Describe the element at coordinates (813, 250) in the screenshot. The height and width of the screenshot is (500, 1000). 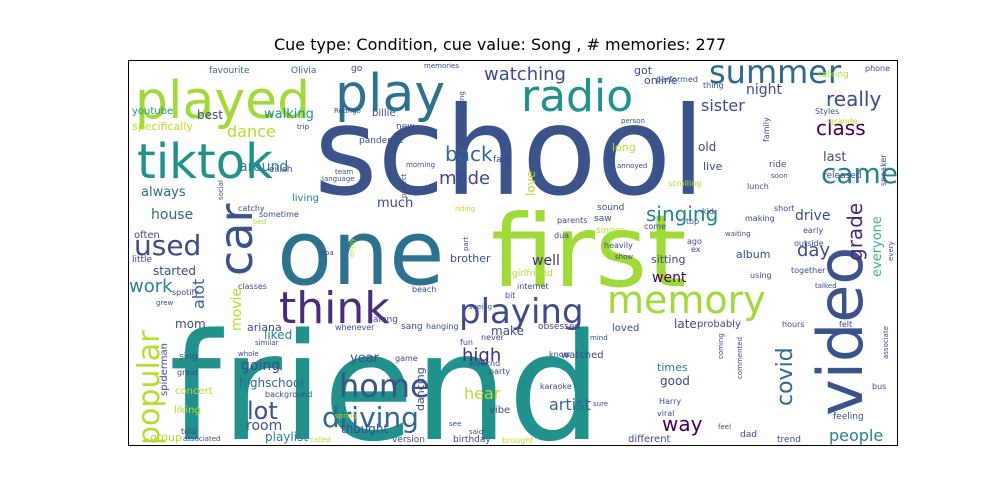
I see `word-cloud-term: day` at that location.